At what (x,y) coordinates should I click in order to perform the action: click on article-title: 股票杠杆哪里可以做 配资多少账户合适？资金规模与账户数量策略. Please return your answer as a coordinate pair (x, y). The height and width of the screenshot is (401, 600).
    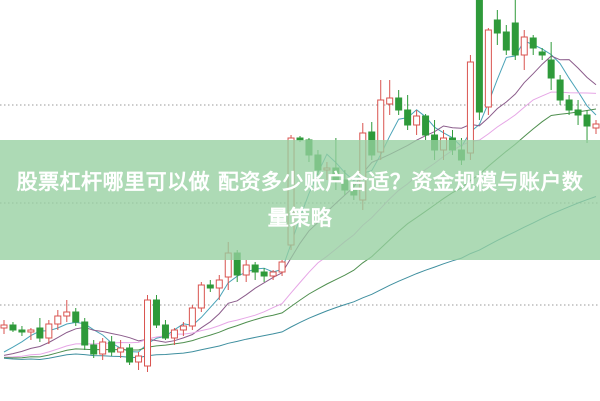
    Looking at the image, I should click on (300, 200).